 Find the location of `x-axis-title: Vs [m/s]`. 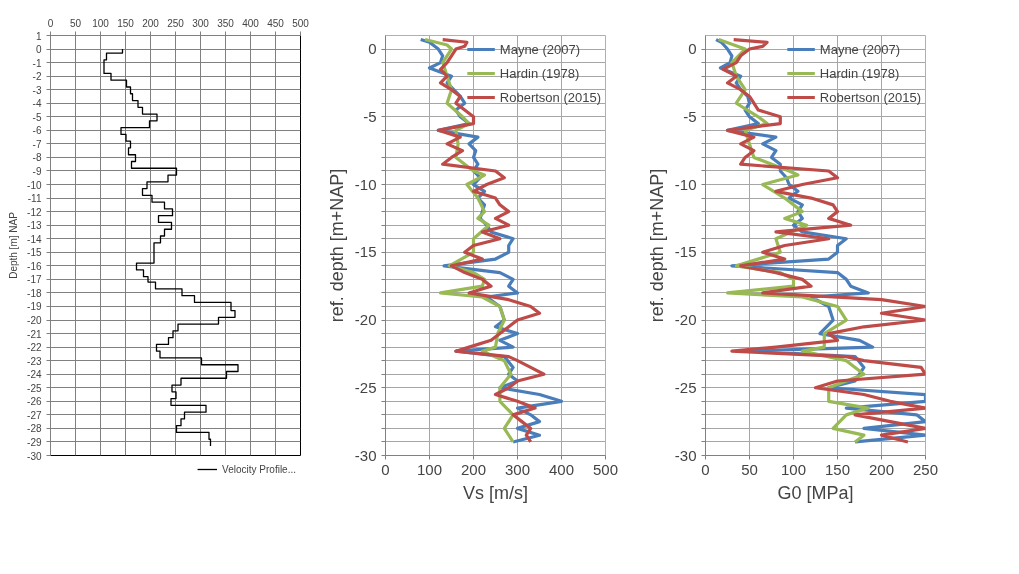

x-axis-title: Vs [m/s] is located at coordinates (496, 492).